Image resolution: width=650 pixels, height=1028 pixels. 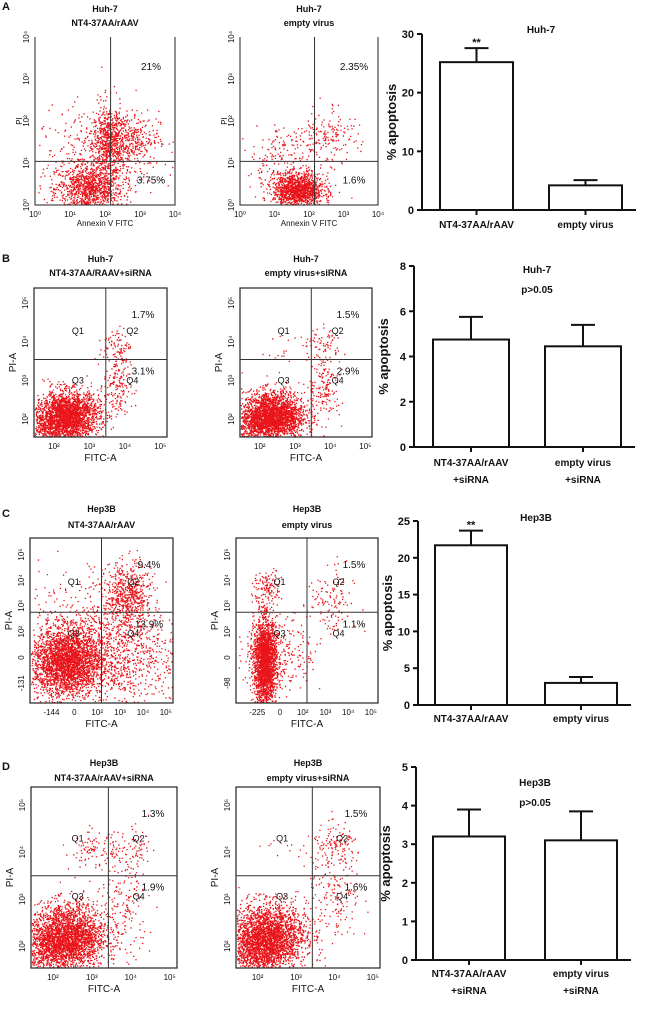 I want to click on lower-right-percentage: 2.9%, so click(x=348, y=372).